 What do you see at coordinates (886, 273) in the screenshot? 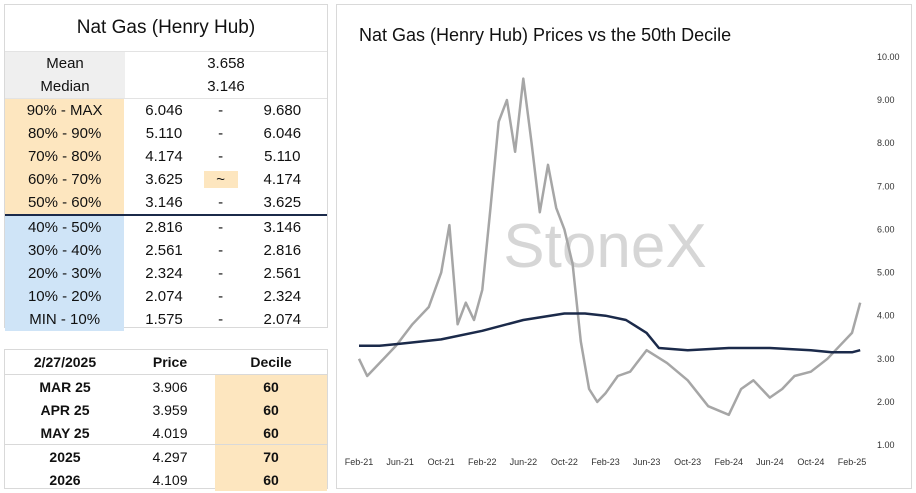
I see `y-tick-label: 5.00` at bounding box center [886, 273].